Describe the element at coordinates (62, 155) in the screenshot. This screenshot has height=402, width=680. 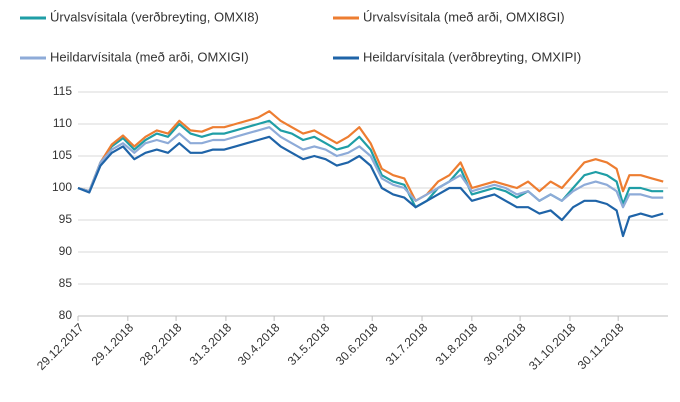
I see `y-tick-label: 105` at that location.